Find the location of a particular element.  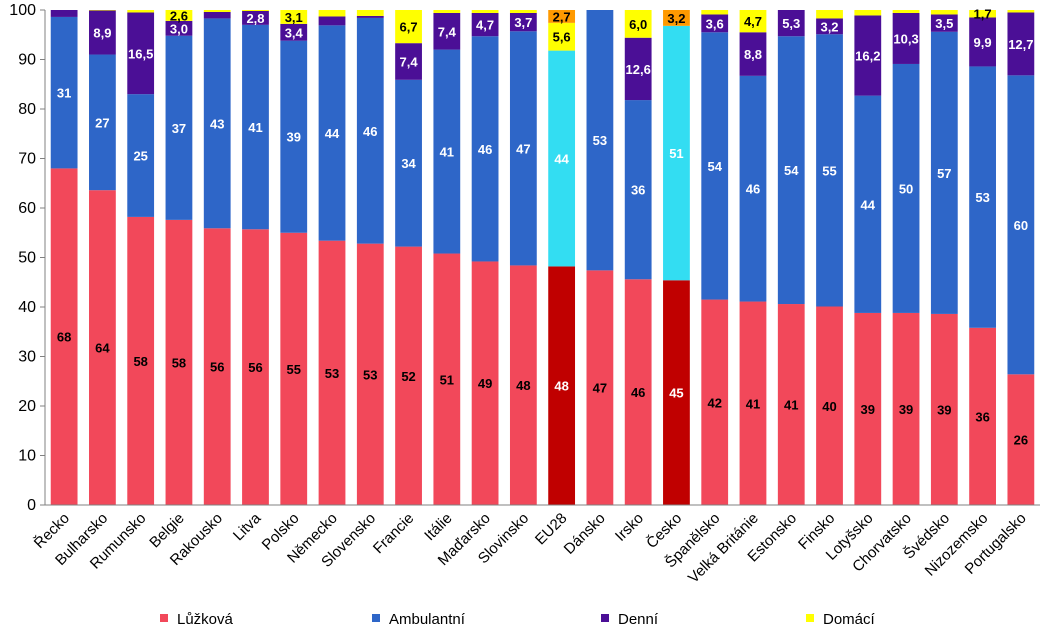

data-label: 27 is located at coordinates (102, 122).